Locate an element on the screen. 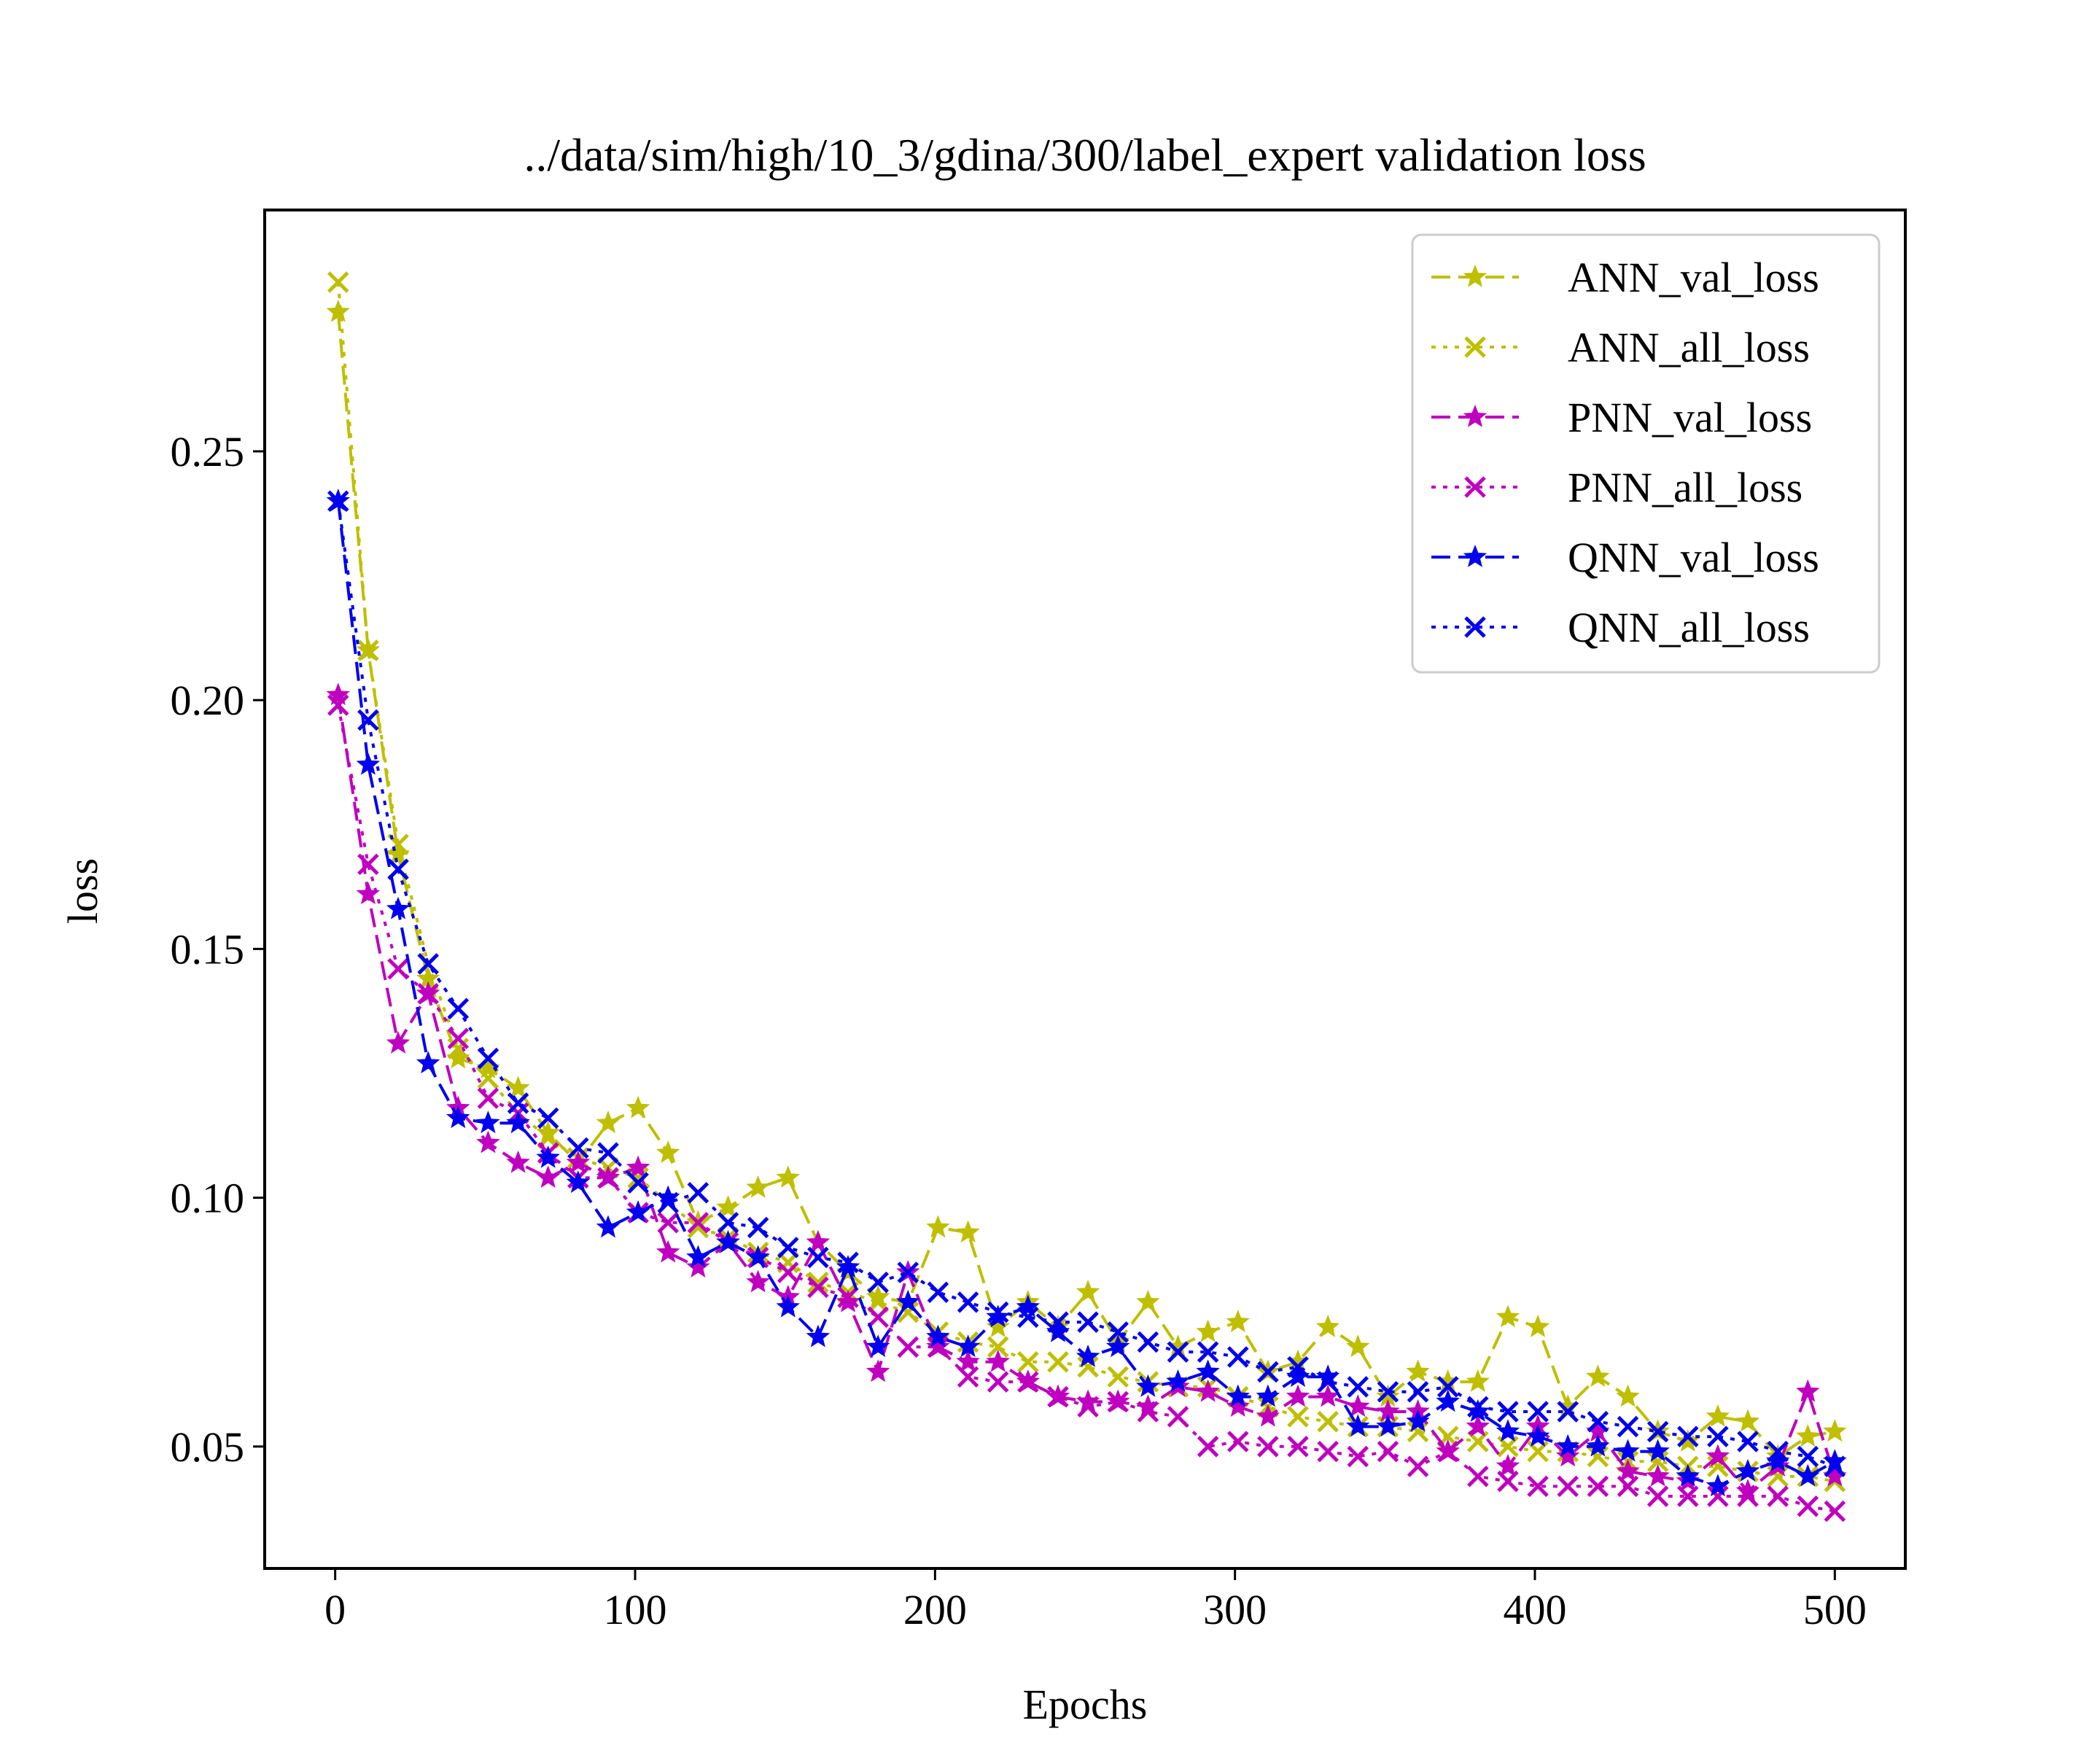 The height and width of the screenshot is (1750, 2100). x-tick-label: 200 is located at coordinates (935, 1609).